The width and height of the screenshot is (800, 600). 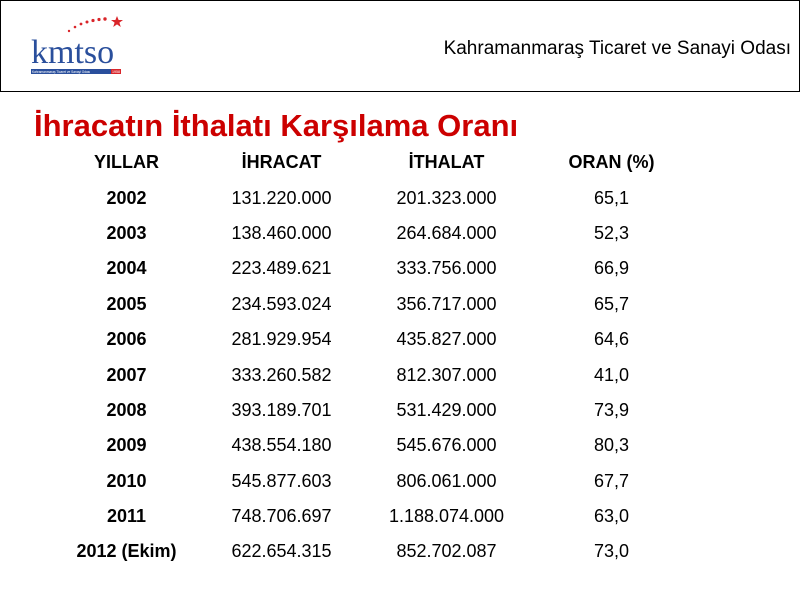 What do you see at coordinates (126, 232) in the screenshot?
I see `year-cell: 2003` at bounding box center [126, 232].